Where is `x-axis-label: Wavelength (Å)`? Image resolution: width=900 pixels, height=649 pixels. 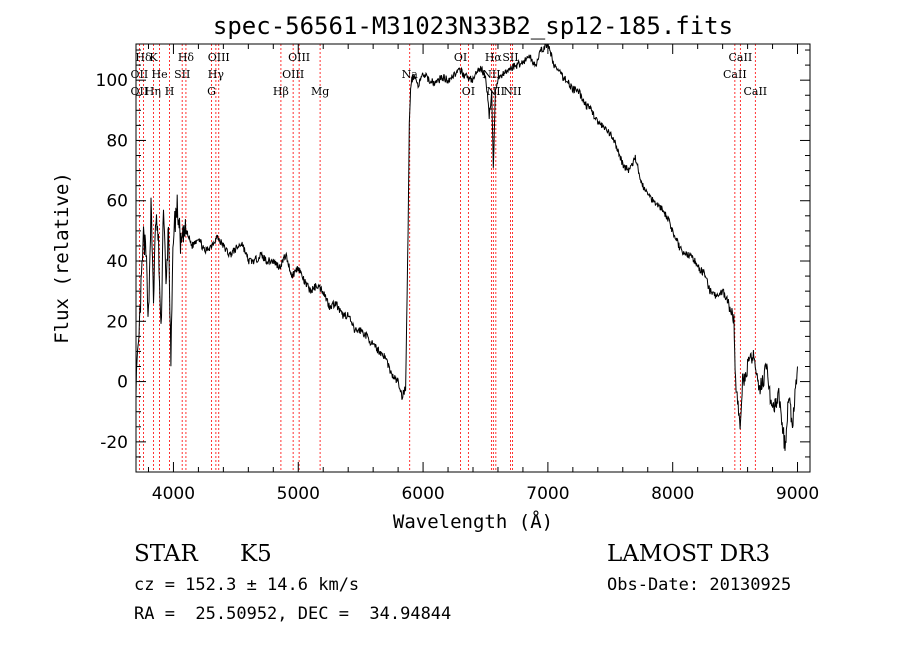 x-axis-label: Wavelength (Å) is located at coordinates (473, 521).